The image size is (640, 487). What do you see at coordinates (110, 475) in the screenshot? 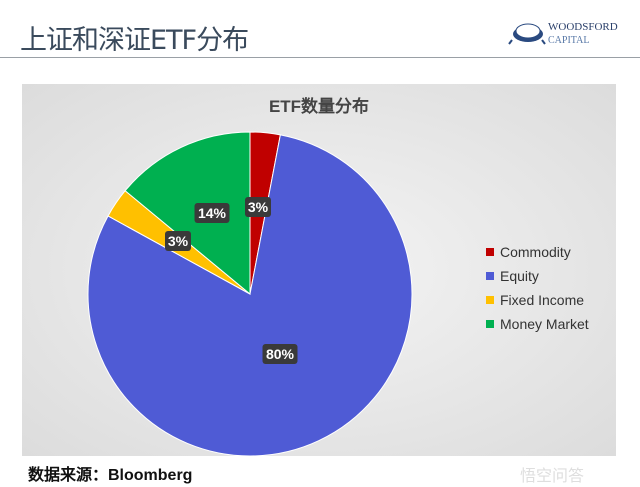
I see `source-note: 数据来源：Bloomberg` at bounding box center [110, 475].